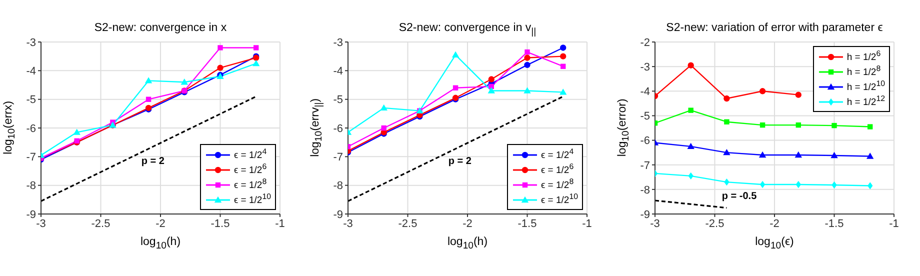 The height and width of the screenshot is (276, 920). What do you see at coordinates (739, 196) in the screenshot?
I see `annotation: p = -0.5` at bounding box center [739, 196].